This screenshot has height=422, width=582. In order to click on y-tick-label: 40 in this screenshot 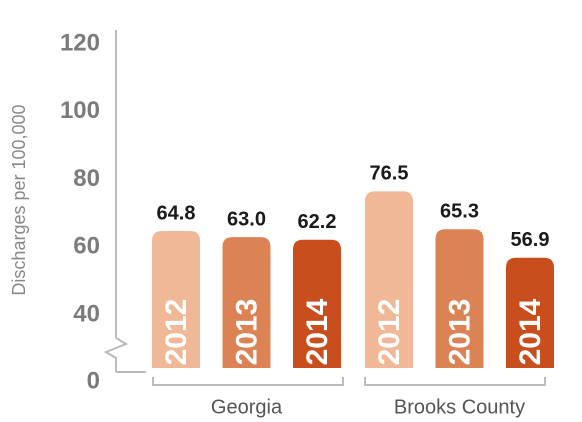, I will do `click(86, 313)`.